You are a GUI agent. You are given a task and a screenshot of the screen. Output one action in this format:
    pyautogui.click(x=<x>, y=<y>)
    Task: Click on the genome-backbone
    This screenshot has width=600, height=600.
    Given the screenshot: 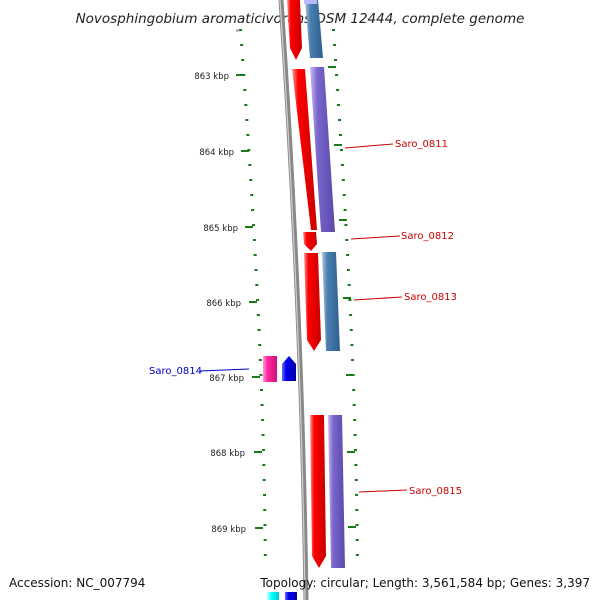 What is the action you would take?
    pyautogui.click(x=293, y=300)
    